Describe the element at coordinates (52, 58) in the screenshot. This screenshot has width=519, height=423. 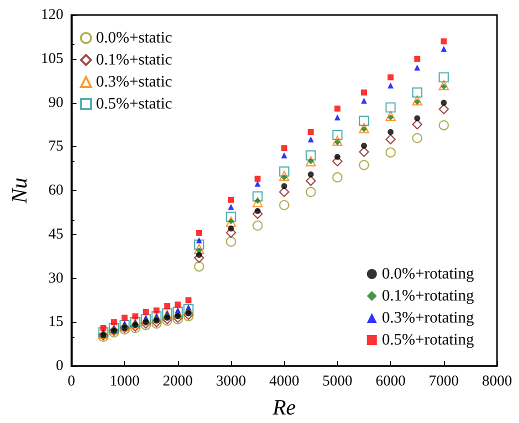
I see `y-tick-label: 105` at that location.